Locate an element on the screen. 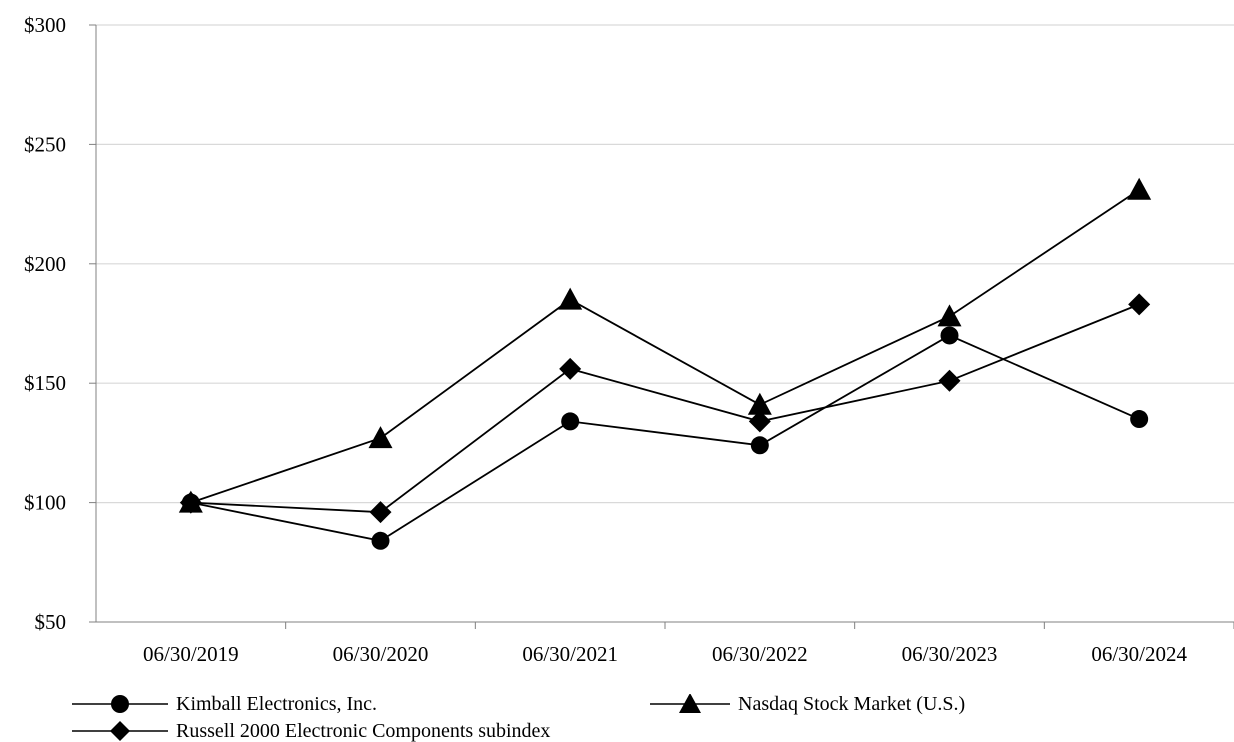 The image size is (1234, 742). x-tick-label: 06/30/2021 is located at coordinates (570, 654).